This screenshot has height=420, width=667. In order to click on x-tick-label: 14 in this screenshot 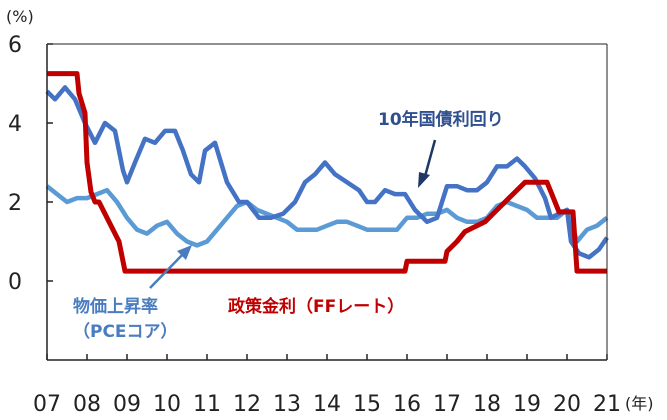, I will do `click(327, 404)`.